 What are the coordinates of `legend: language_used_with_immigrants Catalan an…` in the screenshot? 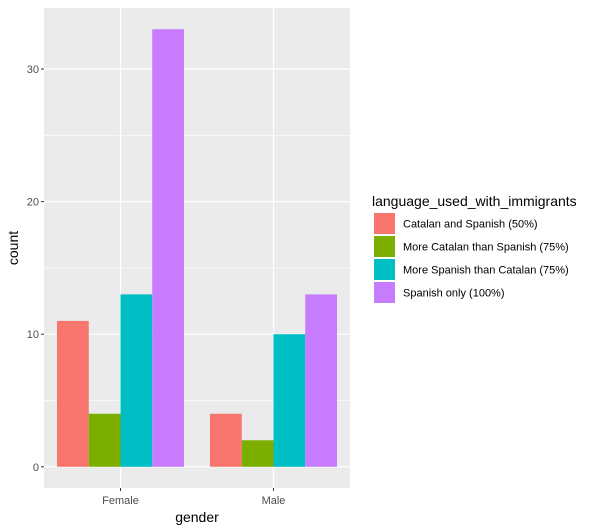 It's located at (474, 248).